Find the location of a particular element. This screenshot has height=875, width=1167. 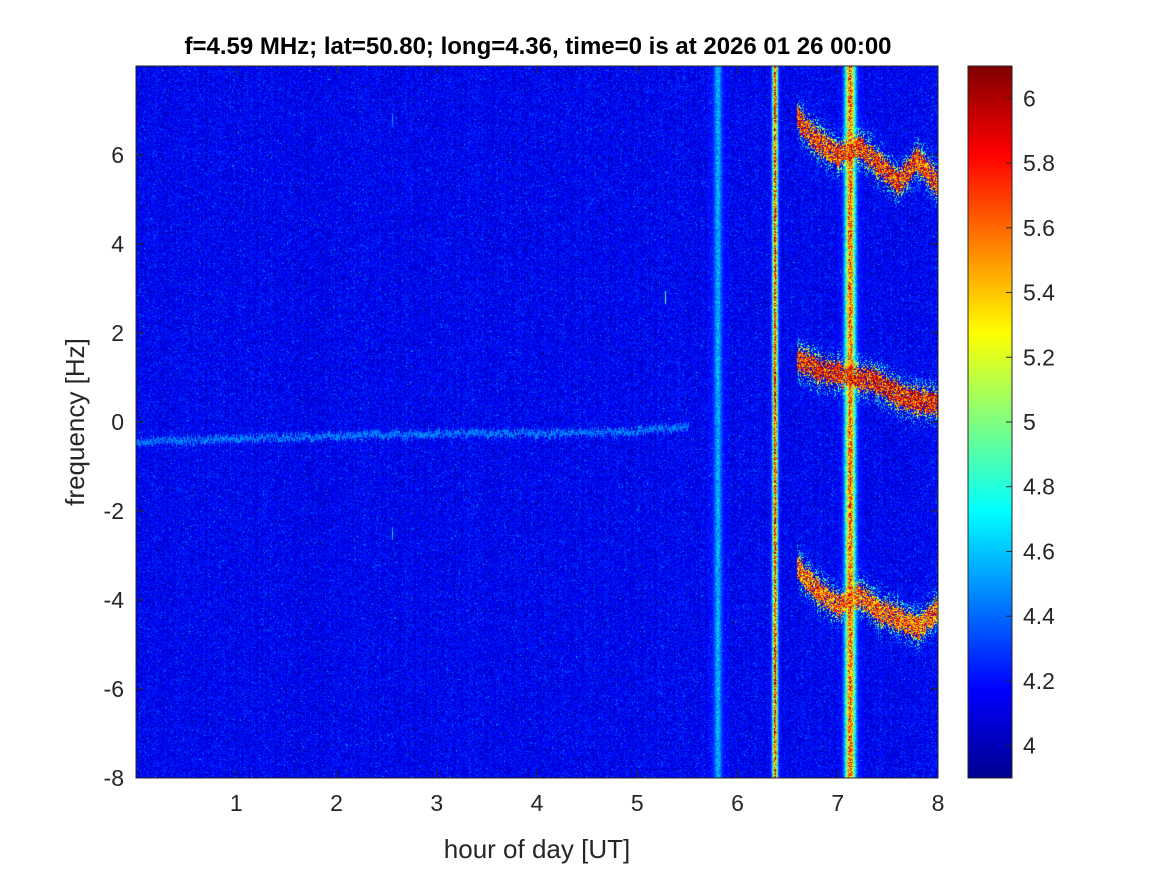

y-tick-label: -4 is located at coordinates (114, 600).